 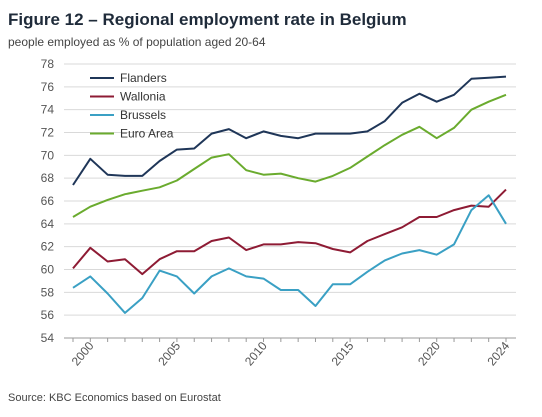 What do you see at coordinates (48, 292) in the screenshot?
I see `y-tick-label: 58` at bounding box center [48, 292].